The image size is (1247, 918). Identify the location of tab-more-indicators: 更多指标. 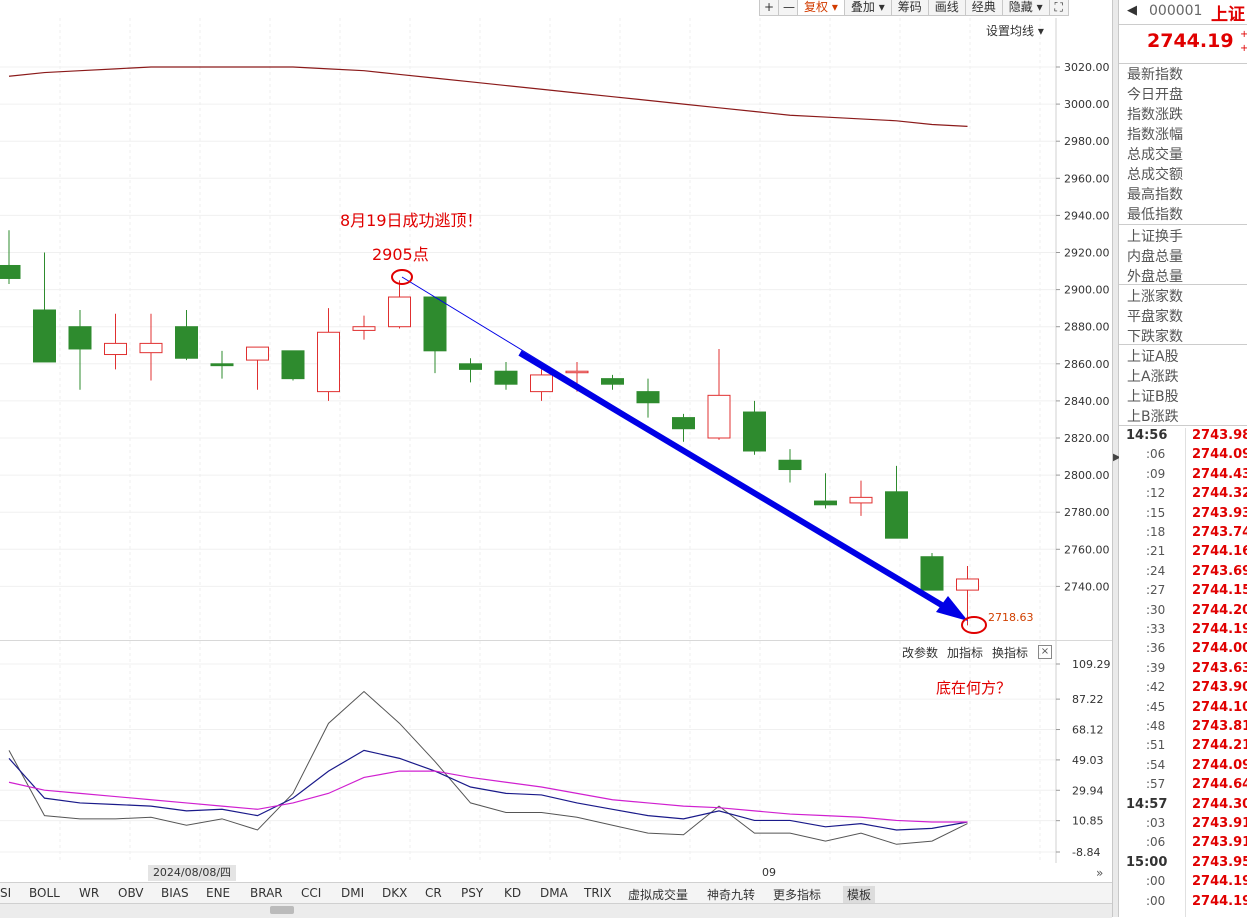
(797, 895).